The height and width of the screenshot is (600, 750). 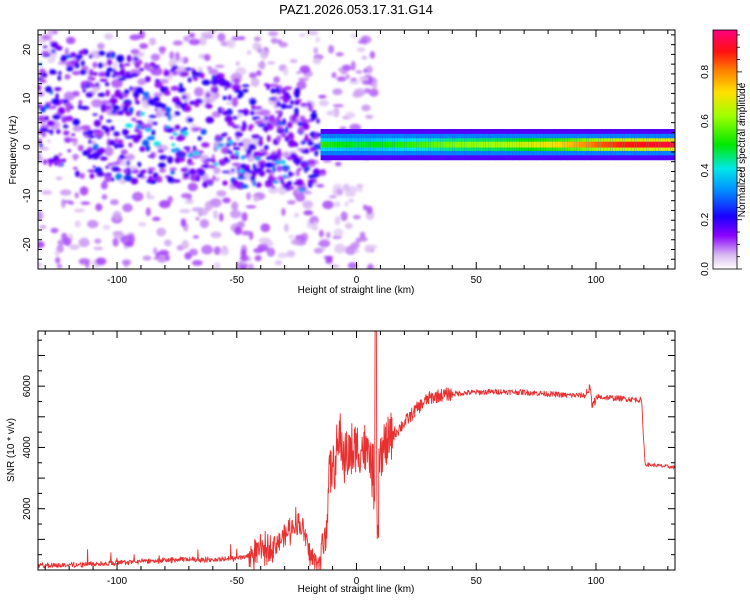 What do you see at coordinates (117, 280) in the screenshot?
I see `x-tick-label: -100` at bounding box center [117, 280].